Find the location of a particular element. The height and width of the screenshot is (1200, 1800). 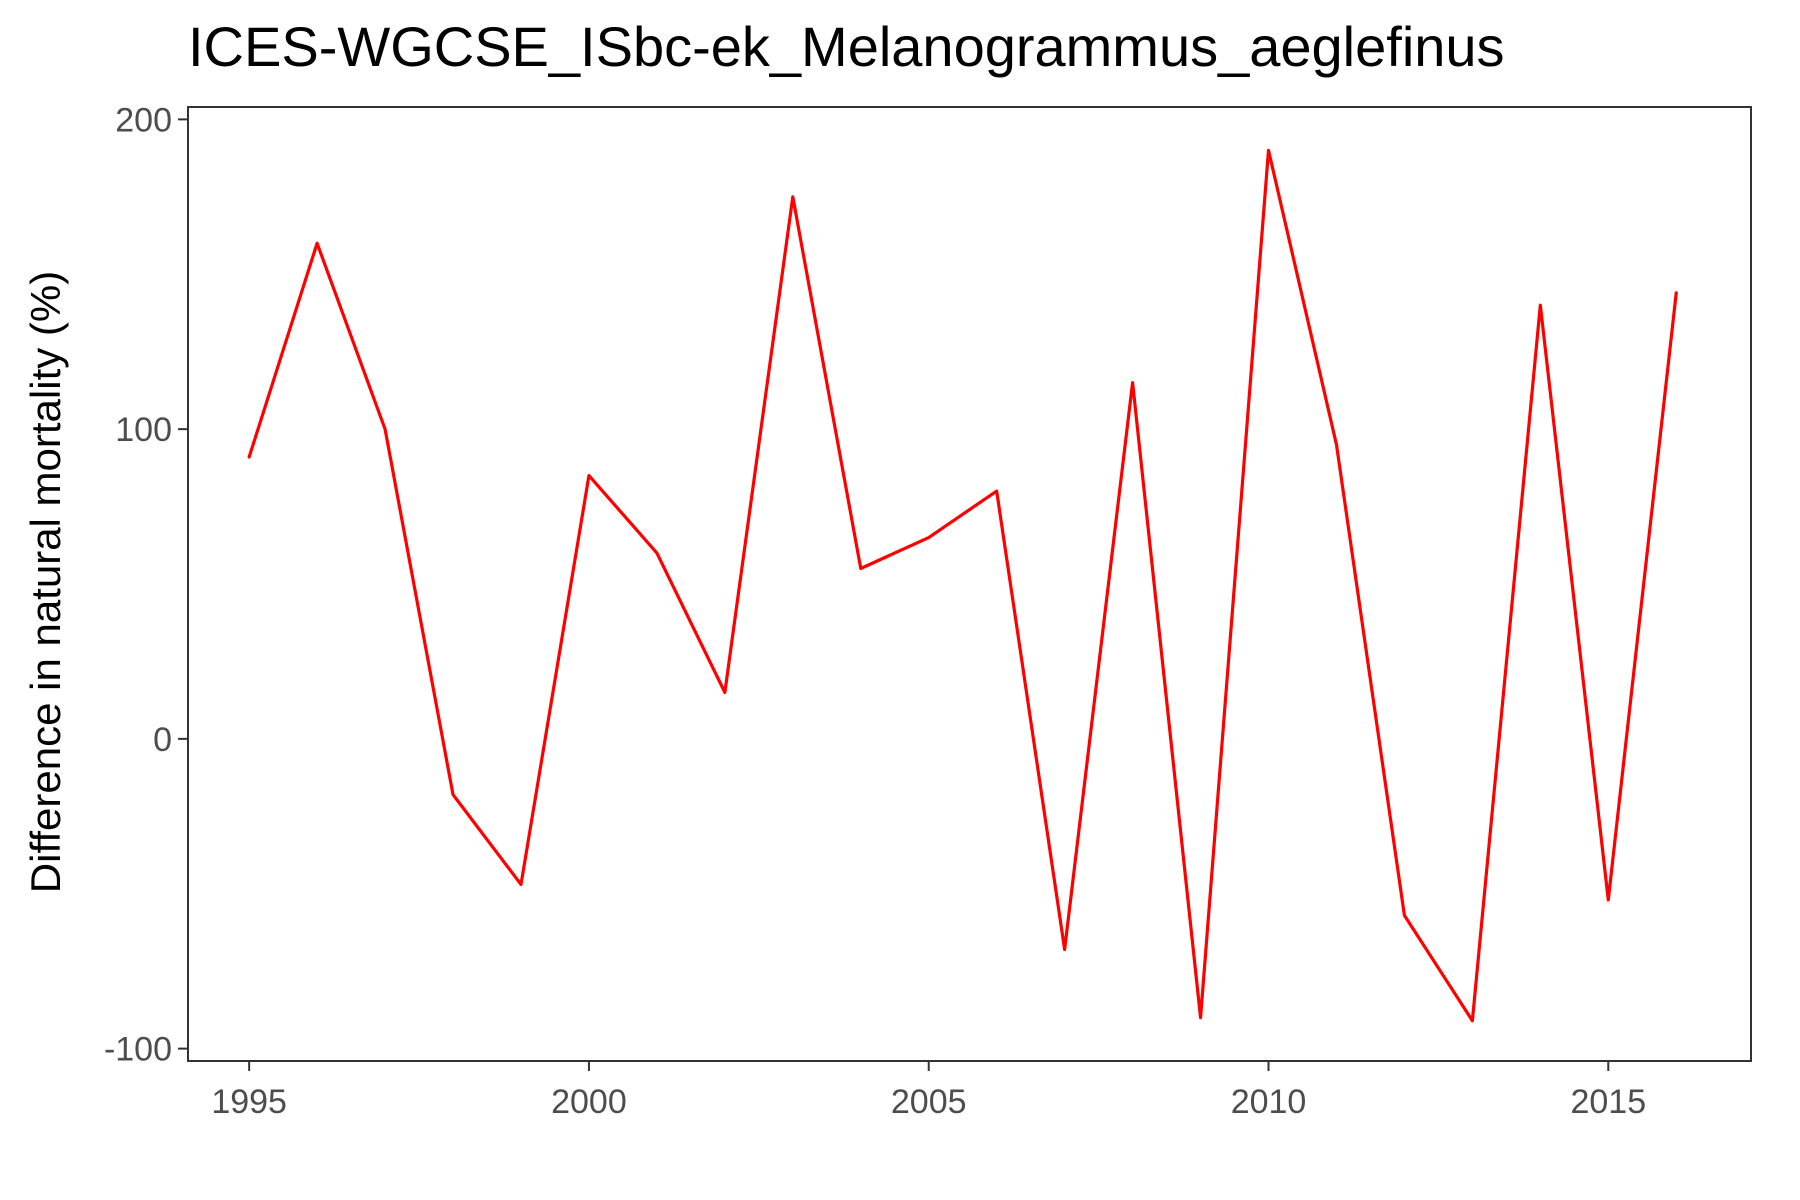

x-axis: 1995 2000 2005 2010 2015 is located at coordinates (928, 1091).